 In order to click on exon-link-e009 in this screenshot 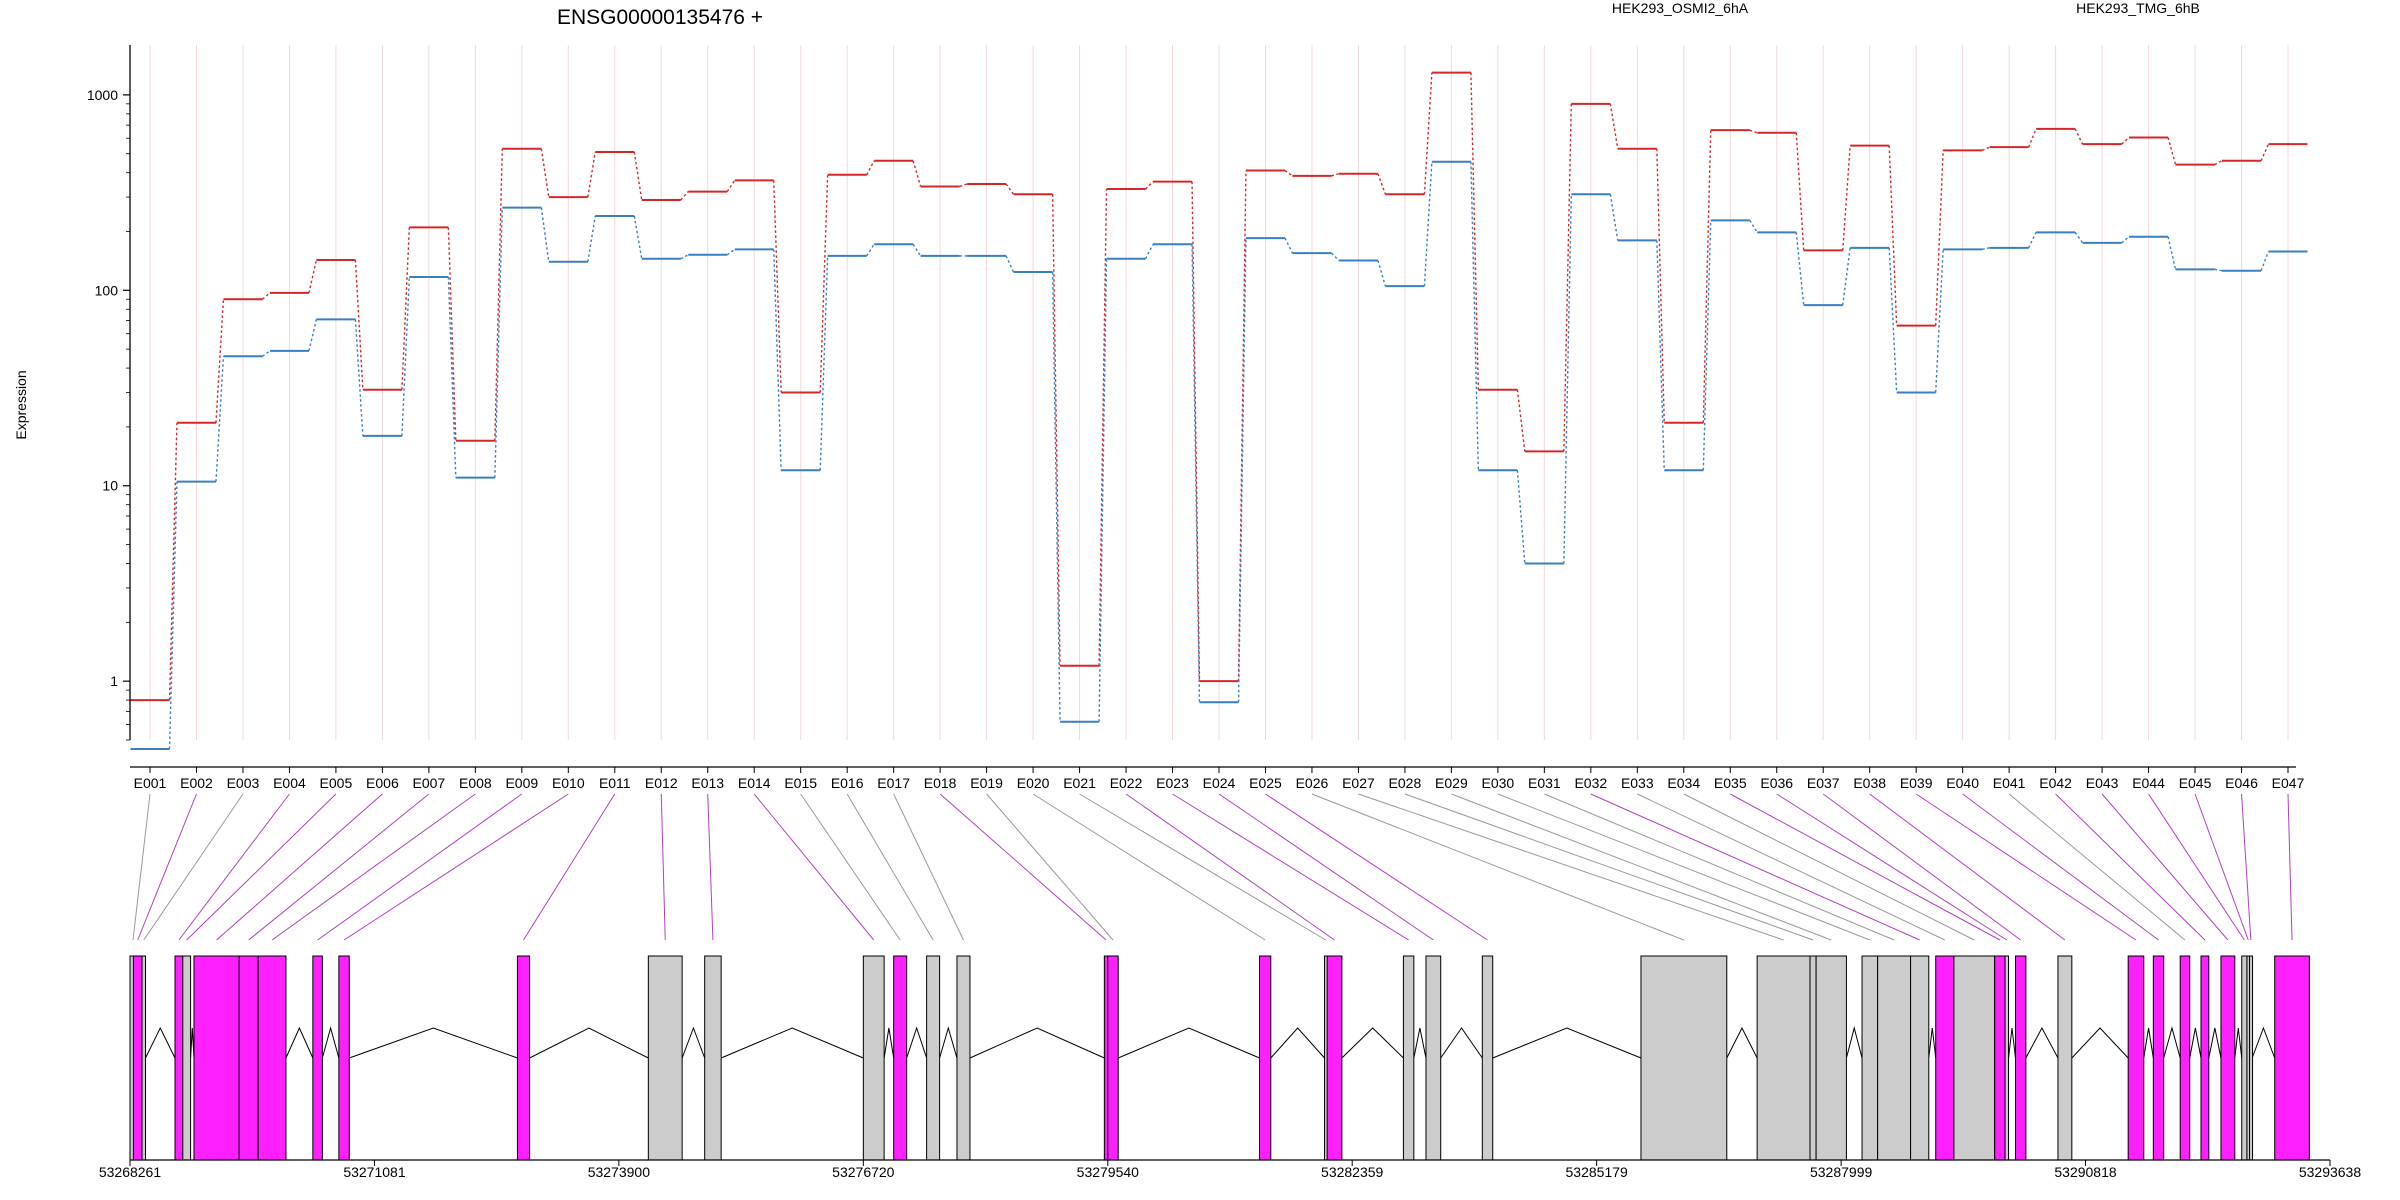, I will do `click(420, 867)`.